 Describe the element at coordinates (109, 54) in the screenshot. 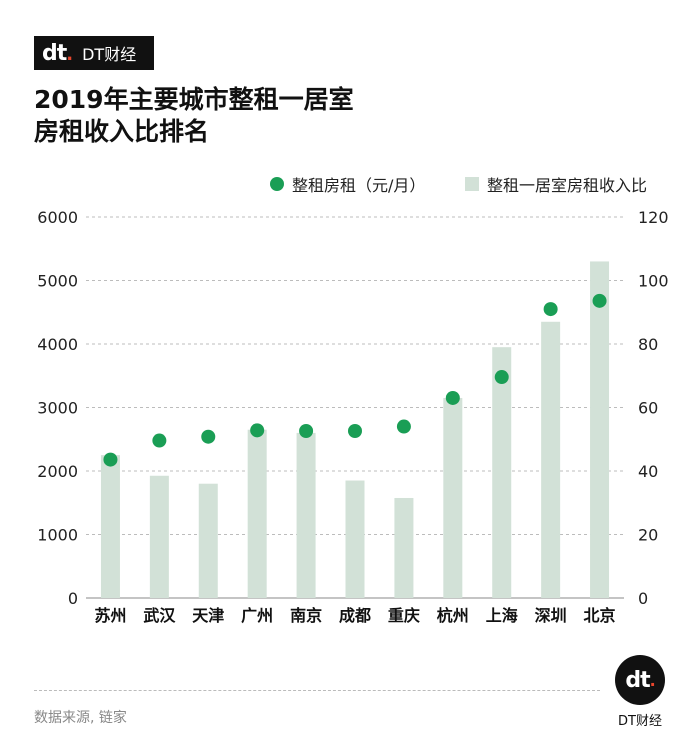

I see `brand-name: DT财经` at that location.